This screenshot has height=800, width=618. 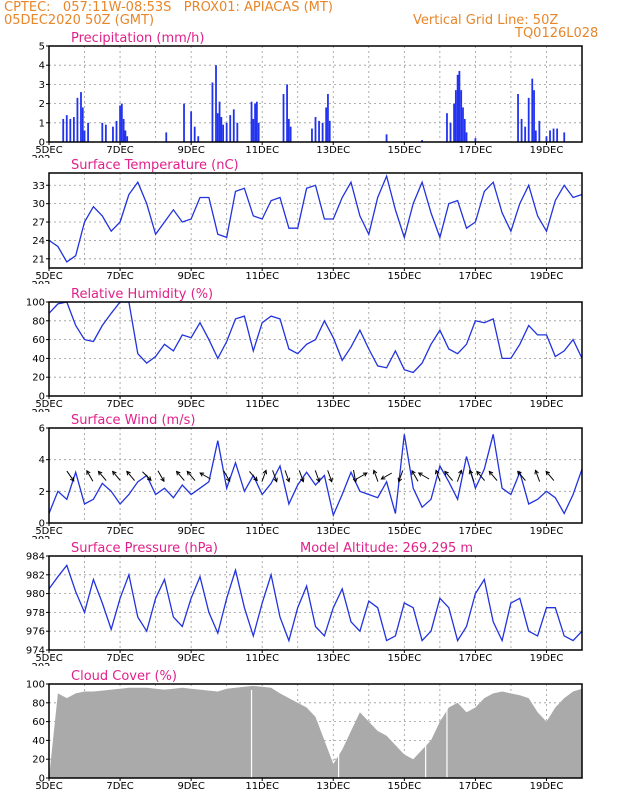 What do you see at coordinates (557, 33) in the screenshot?
I see `header-line3-right: TQ0126L028` at bounding box center [557, 33].